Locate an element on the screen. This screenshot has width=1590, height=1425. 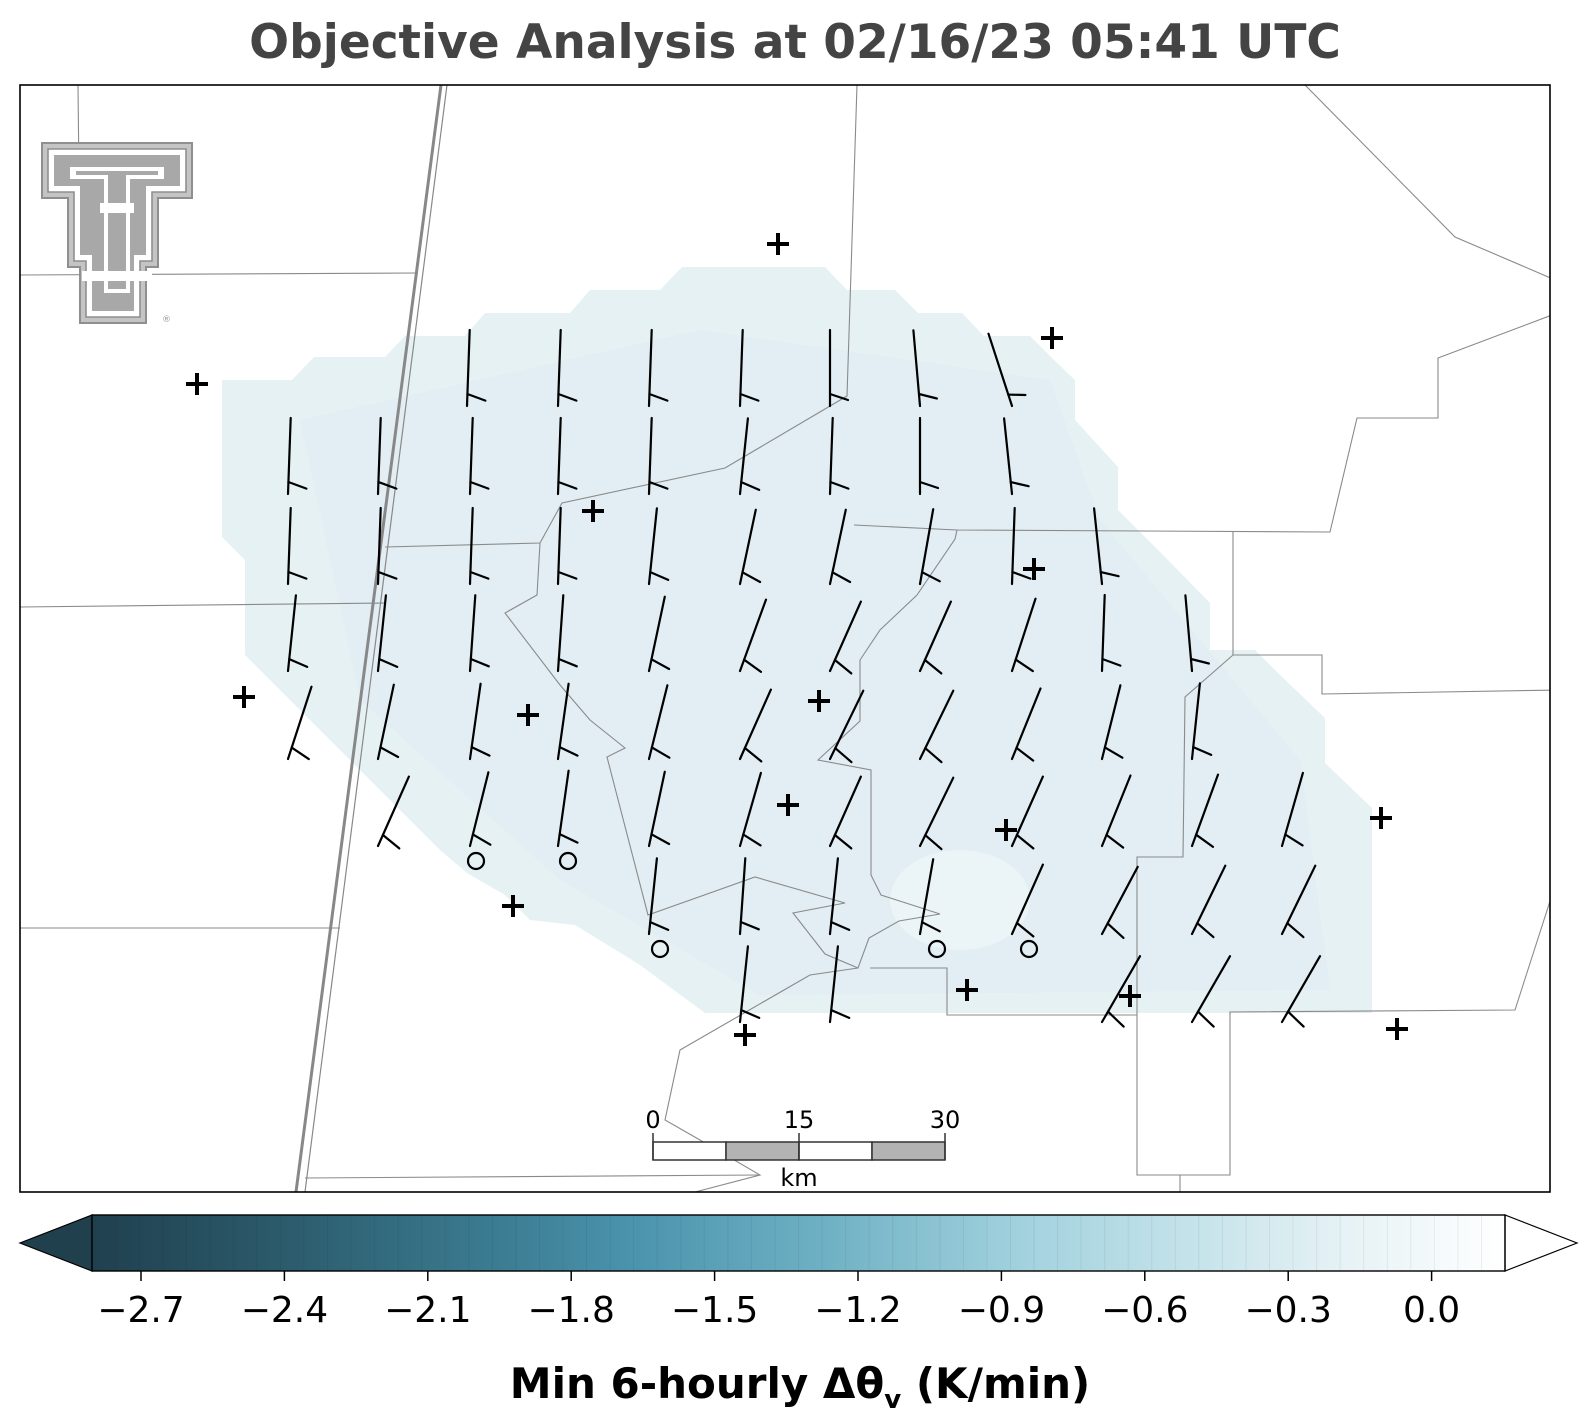
colorbar-bands is located at coordinates (798, 1243).